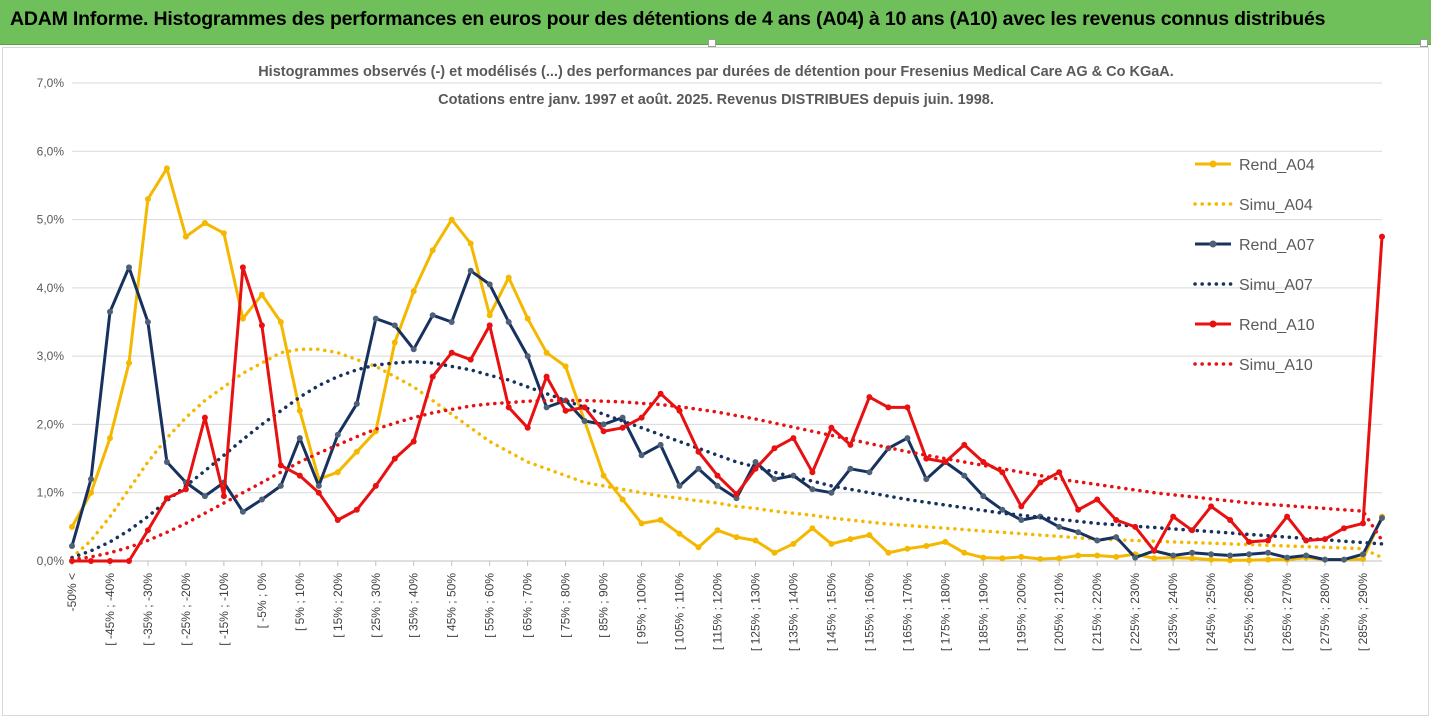 Image resolution: width=1431 pixels, height=719 pixels. What do you see at coordinates (1211, 612) in the screenshot?
I see `x-tick-label: [ 245% ; 250%` at bounding box center [1211, 612].